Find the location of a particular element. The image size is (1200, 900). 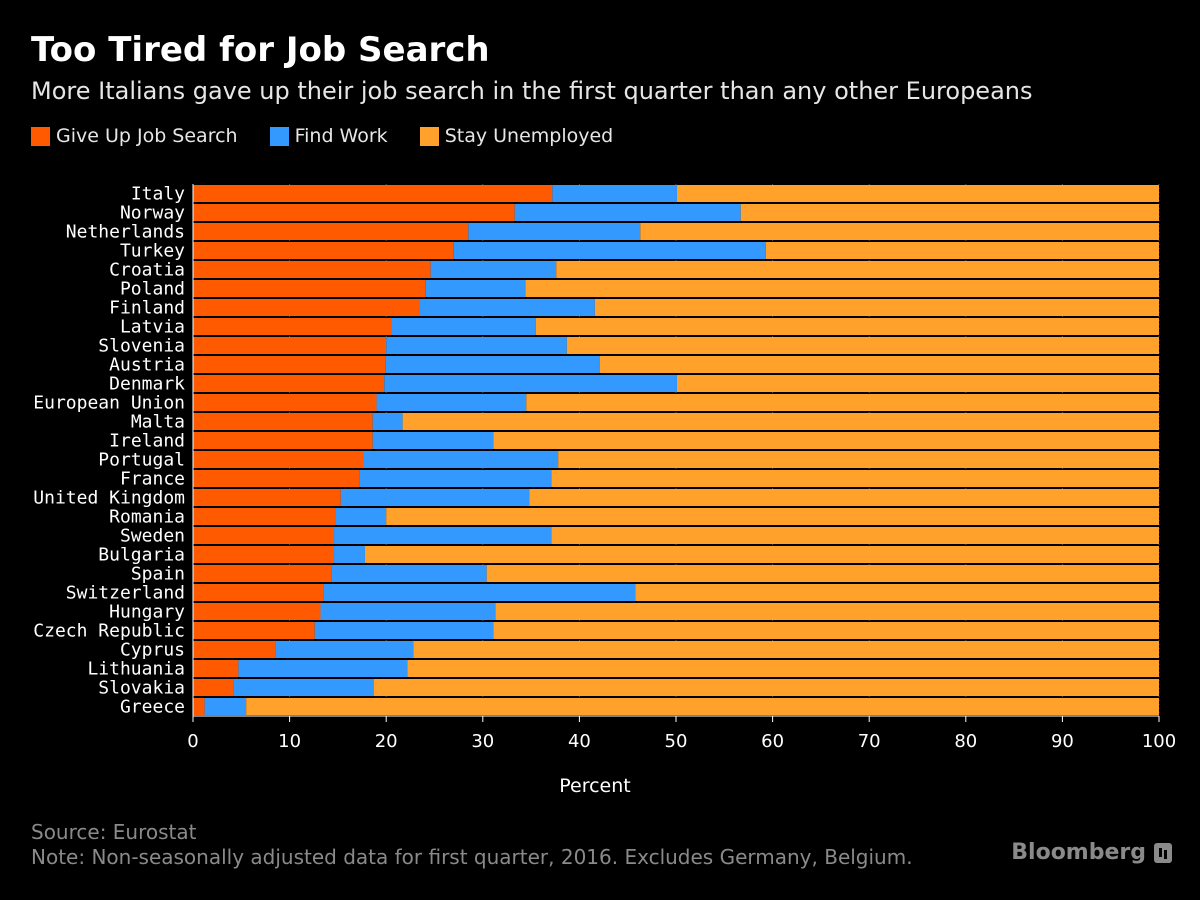

y-tick-label: Switzerland is located at coordinates (125, 593).